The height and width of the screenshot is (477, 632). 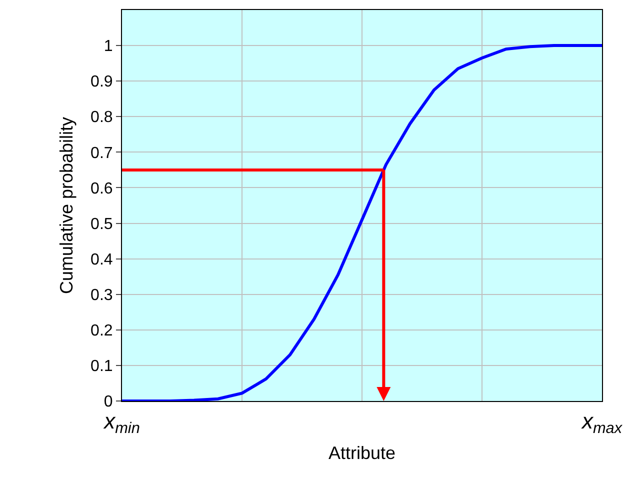 What do you see at coordinates (66, 205) in the screenshot?
I see `y-axis-title: Cumulative probability` at bounding box center [66, 205].